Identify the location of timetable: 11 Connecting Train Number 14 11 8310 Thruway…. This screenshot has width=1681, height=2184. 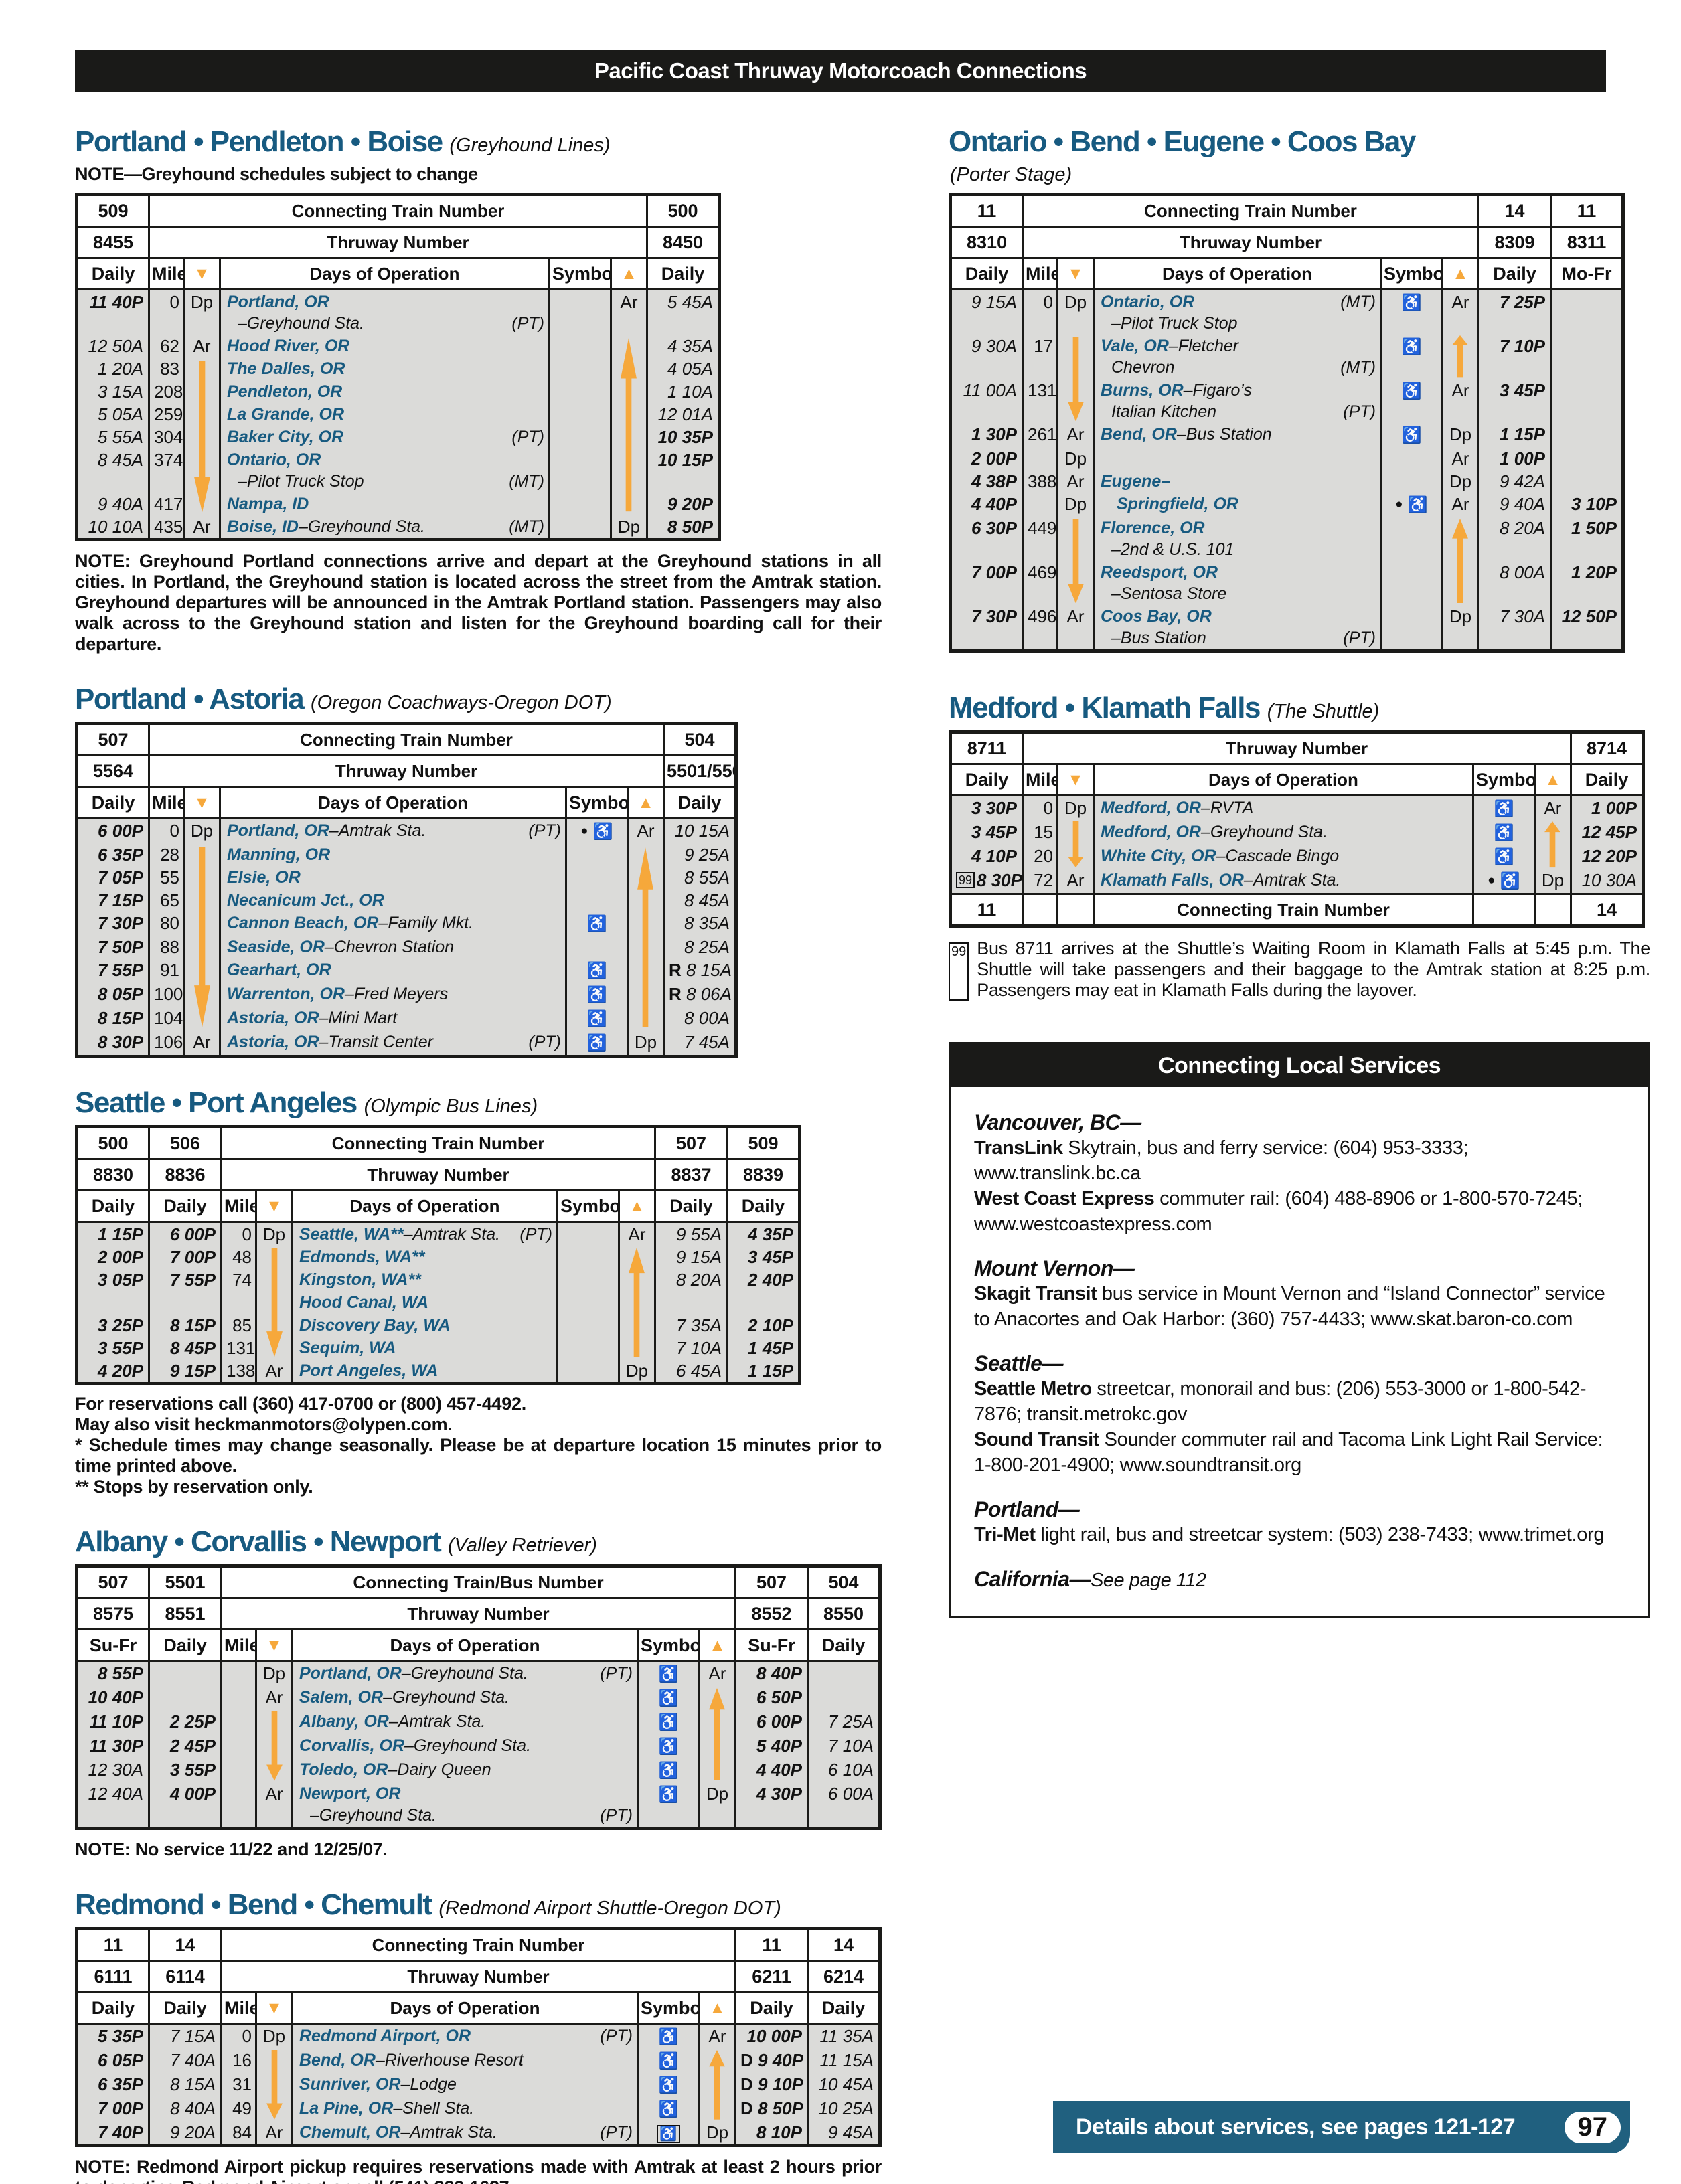
(1287, 423).